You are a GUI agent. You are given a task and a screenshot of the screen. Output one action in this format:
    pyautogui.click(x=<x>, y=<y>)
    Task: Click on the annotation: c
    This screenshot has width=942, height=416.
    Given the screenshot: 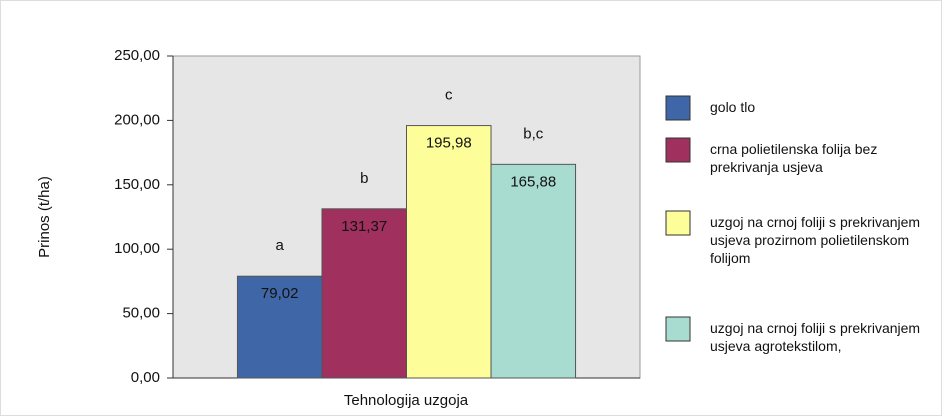 What is the action you would take?
    pyautogui.click(x=449, y=95)
    